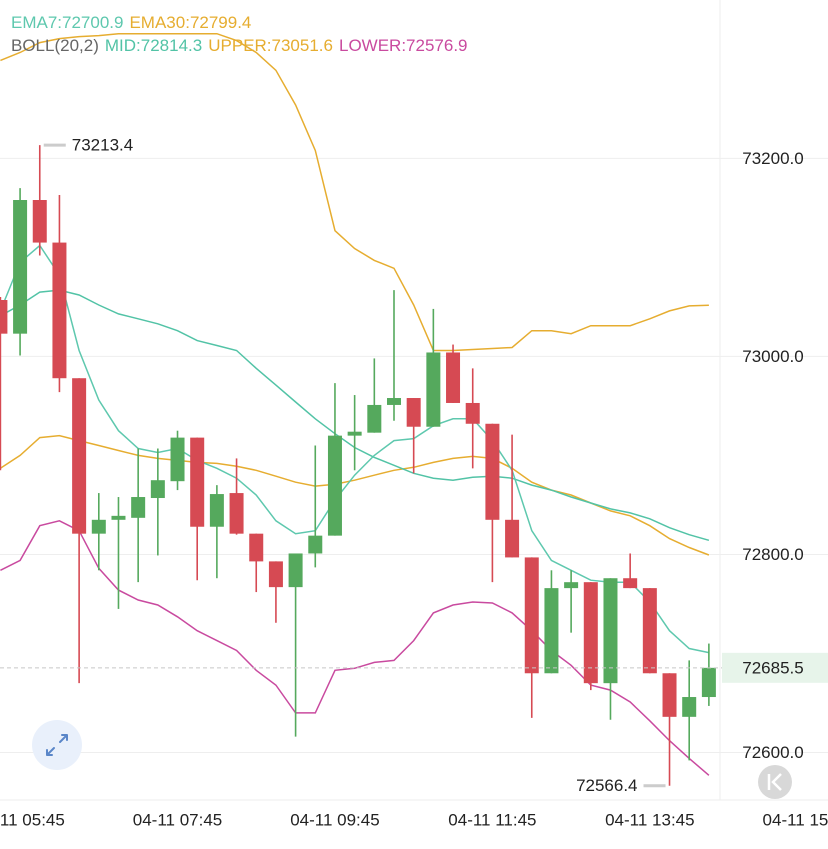 The width and height of the screenshot is (828, 849). What do you see at coordinates (772, 554) in the screenshot?
I see `y-tick-label: 72800.0` at bounding box center [772, 554].